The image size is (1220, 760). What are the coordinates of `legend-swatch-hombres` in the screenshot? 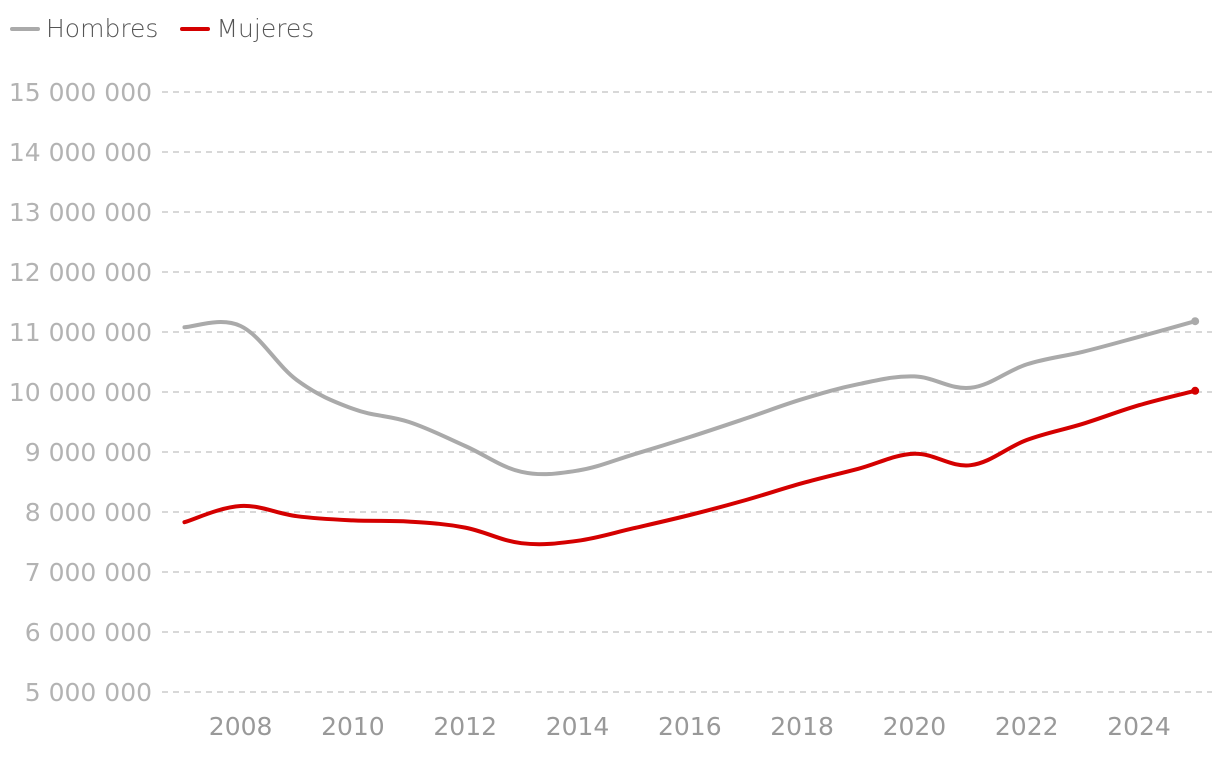 It's located at (25, 28).